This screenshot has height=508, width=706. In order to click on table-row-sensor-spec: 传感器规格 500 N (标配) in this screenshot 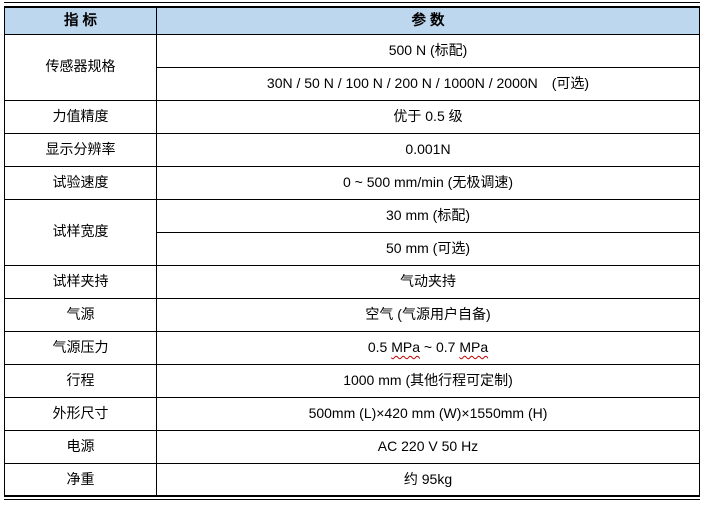, I will do `click(352, 67)`.